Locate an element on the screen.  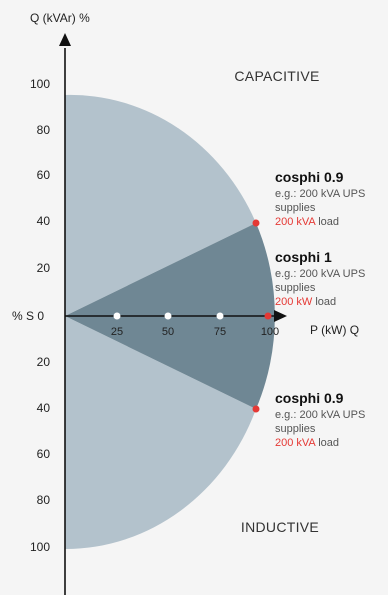
annotation-upper-title: cosphi 0.9 is located at coordinates (309, 177).